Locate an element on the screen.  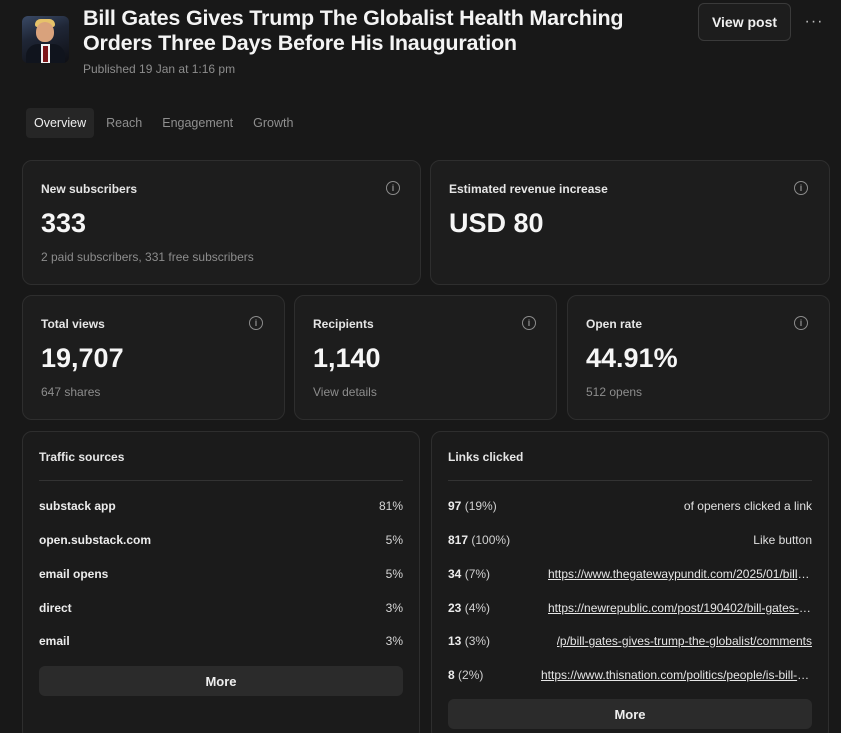
card-label: Total views is located at coordinates (73, 324).